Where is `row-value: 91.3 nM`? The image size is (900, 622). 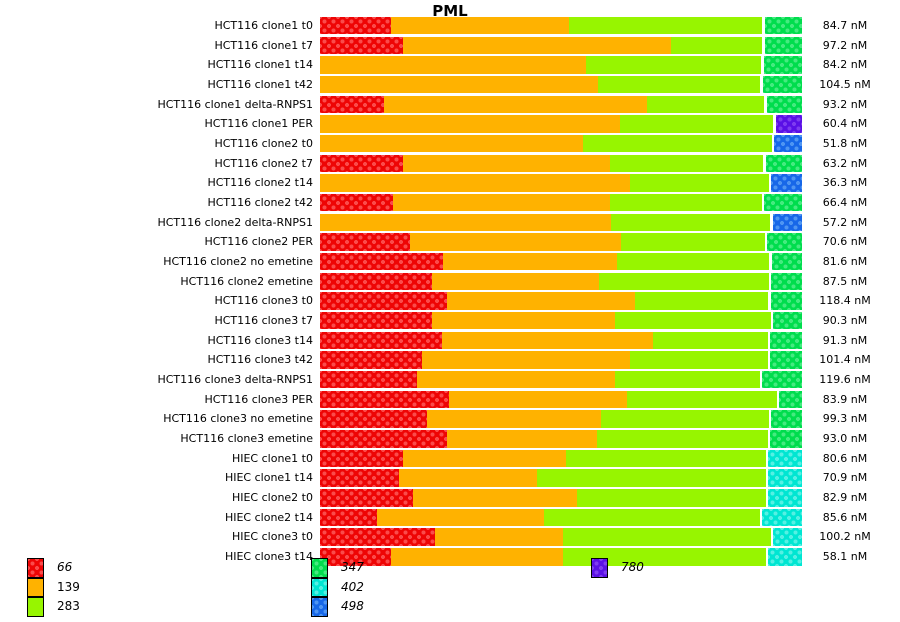
row-value: 91.3 nM is located at coordinates (845, 340).